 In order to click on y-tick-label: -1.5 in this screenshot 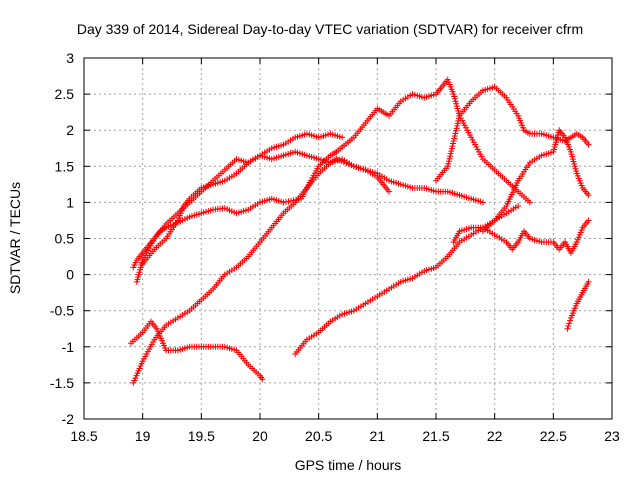, I will do `click(62, 383)`.